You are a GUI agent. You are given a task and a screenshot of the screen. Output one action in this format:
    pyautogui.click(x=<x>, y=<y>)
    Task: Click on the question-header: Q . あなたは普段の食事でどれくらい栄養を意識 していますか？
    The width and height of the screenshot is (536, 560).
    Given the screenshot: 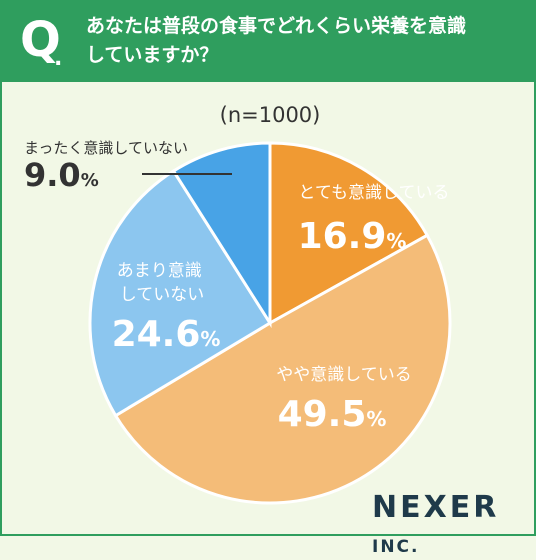 What is the action you would take?
    pyautogui.click(x=268, y=42)
    